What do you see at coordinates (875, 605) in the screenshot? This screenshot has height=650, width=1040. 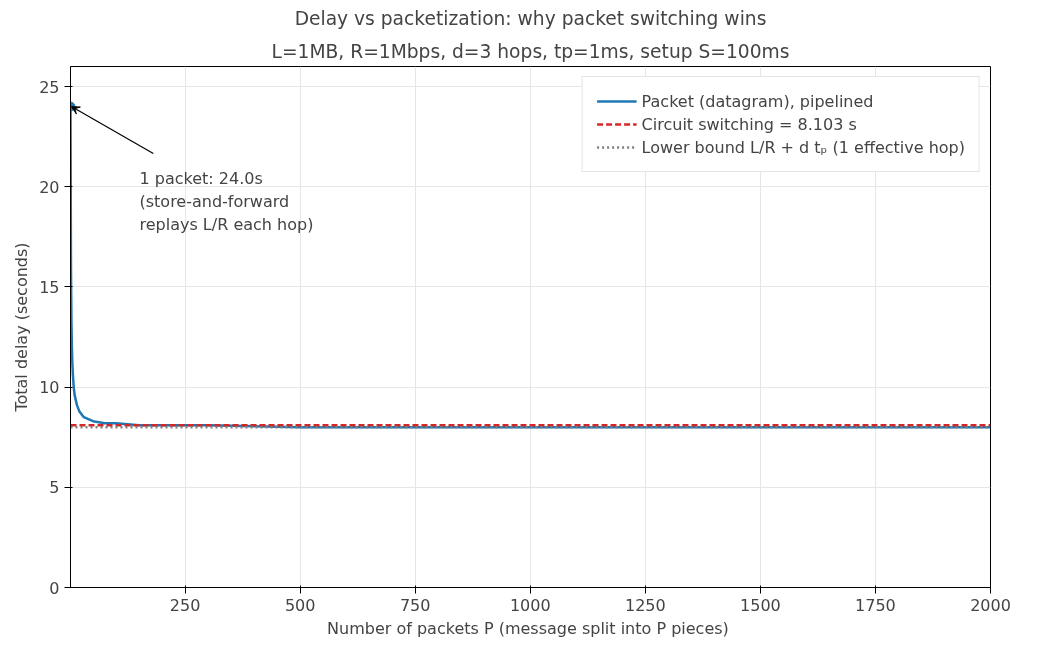 I see `x-tick-label: 1750` at bounding box center [875, 605].